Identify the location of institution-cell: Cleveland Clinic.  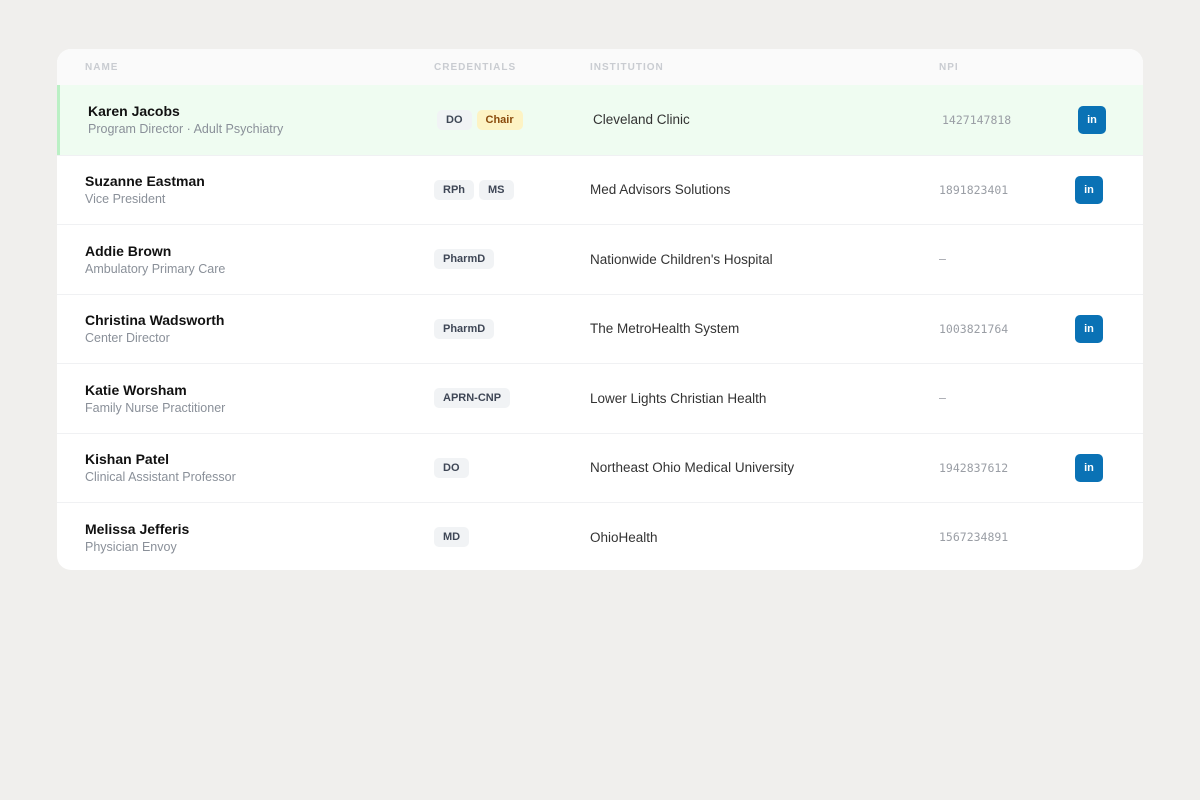
(641, 120).